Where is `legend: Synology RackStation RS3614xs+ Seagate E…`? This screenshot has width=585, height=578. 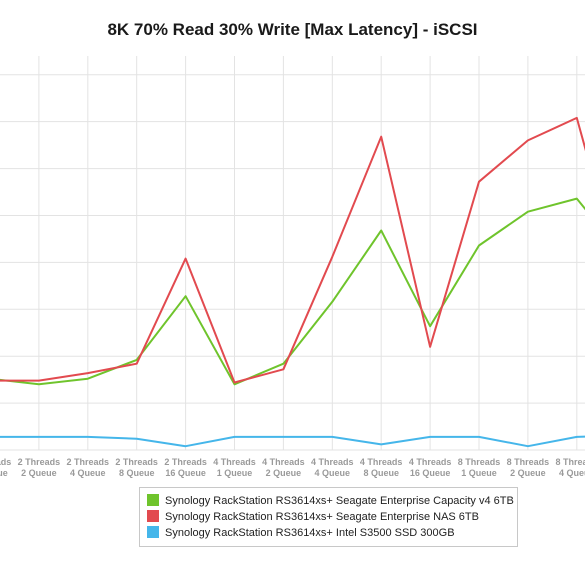 legend: Synology RackStation RS3614xs+ Seagate E… is located at coordinates (328, 517).